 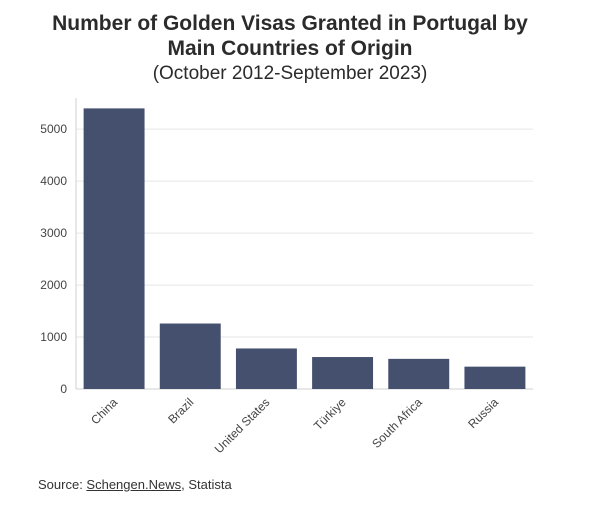 What do you see at coordinates (330, 414) in the screenshot?
I see `x-tick-label: Türkiye` at bounding box center [330, 414].